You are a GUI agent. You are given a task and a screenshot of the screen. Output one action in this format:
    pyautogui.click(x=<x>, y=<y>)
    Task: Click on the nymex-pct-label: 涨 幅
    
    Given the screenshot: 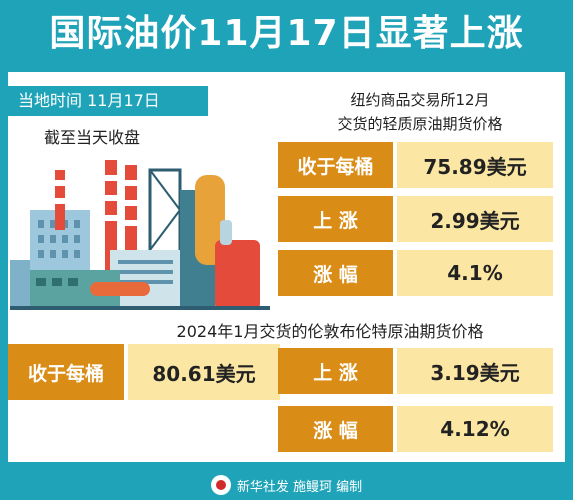 What is the action you would take?
    pyautogui.click(x=335, y=273)
    